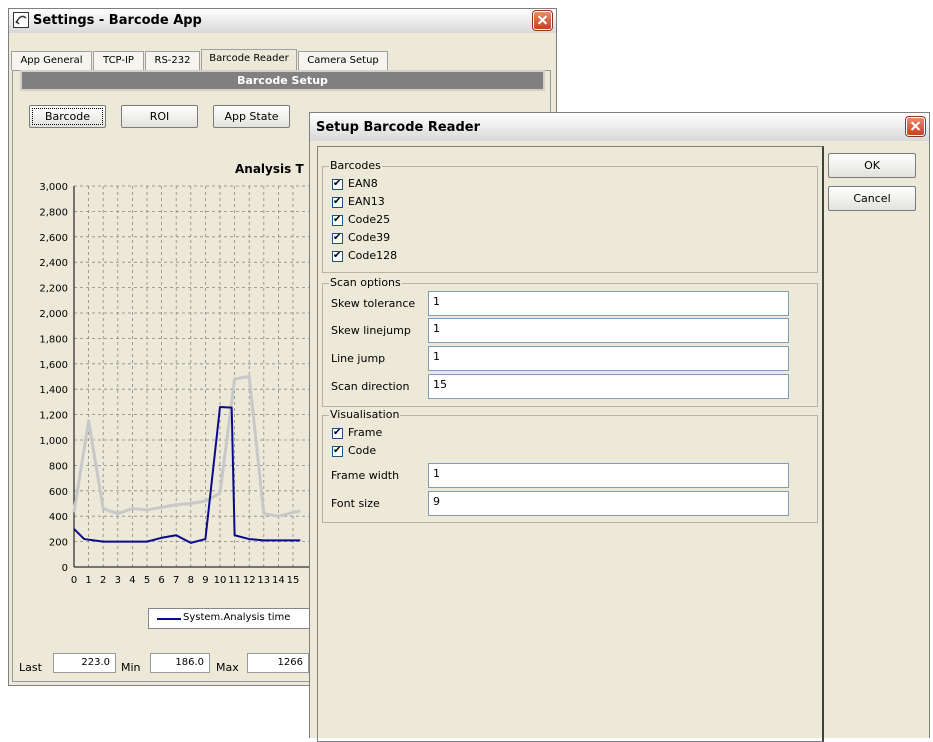 Image resolution: width=933 pixels, height=742 pixels. I want to click on last-label: Last, so click(30, 667).